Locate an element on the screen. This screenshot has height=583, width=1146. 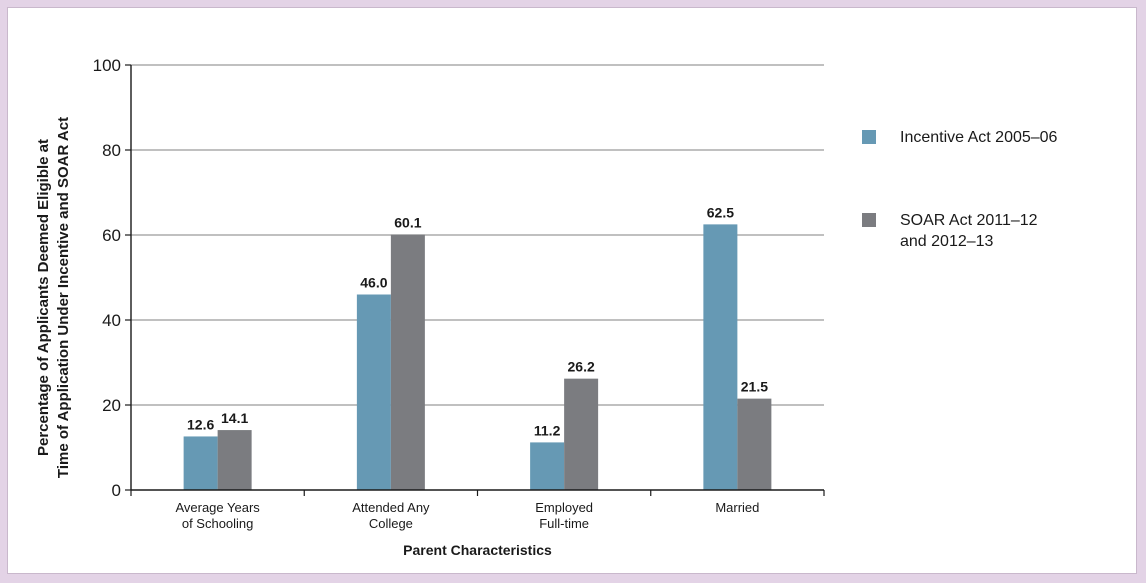
data-label: 62.5 is located at coordinates (720, 212).